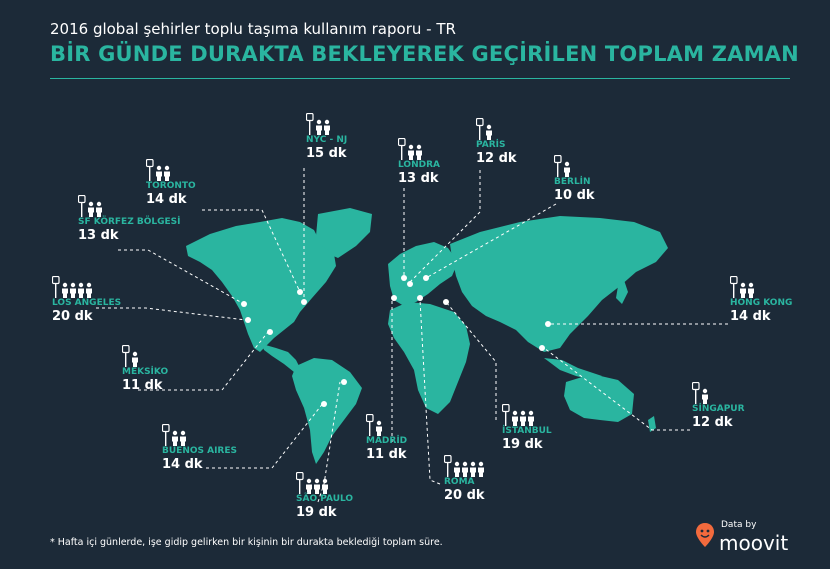 This screenshot has height=569, width=830. Describe the element at coordinates (171, 186) in the screenshot. I see `city-name: TORONTO` at that location.